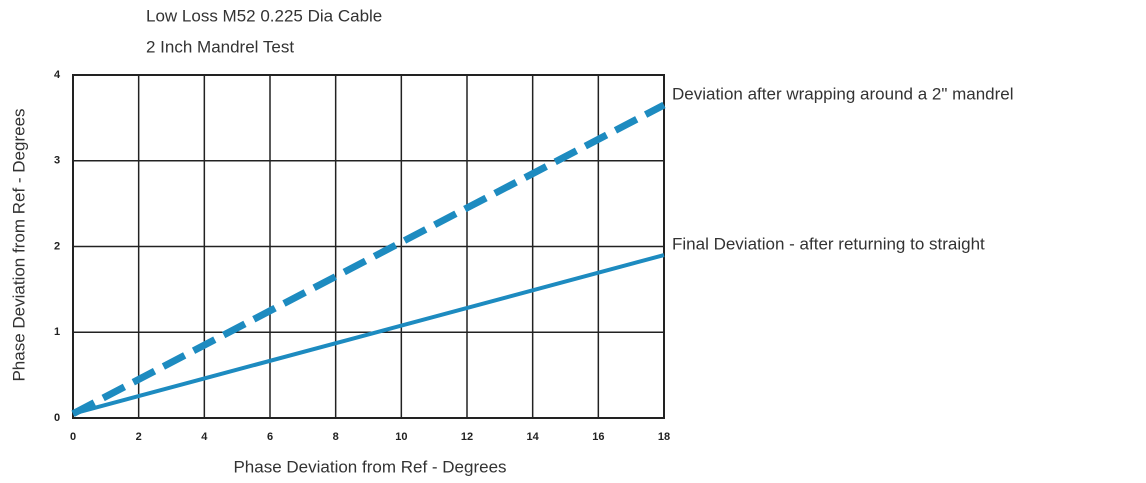  I want to click on y-tick-label: 4, so click(57, 75).